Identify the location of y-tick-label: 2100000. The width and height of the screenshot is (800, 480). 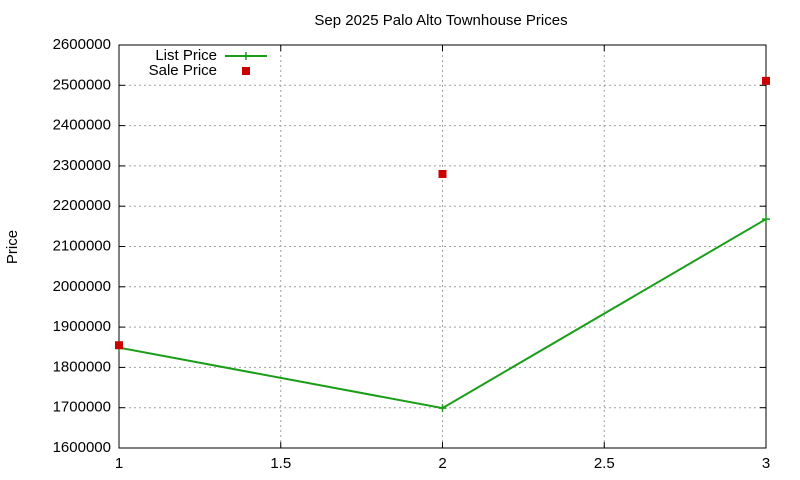
(82, 245).